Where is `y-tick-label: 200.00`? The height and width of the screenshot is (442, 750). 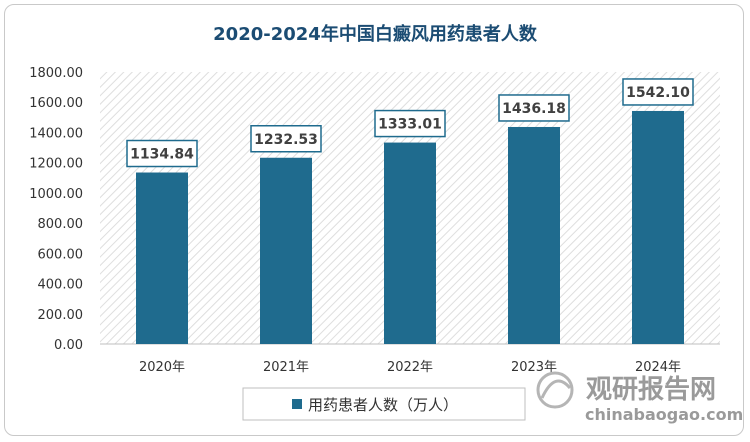
y-tick-label: 200.00 is located at coordinates (61, 315).